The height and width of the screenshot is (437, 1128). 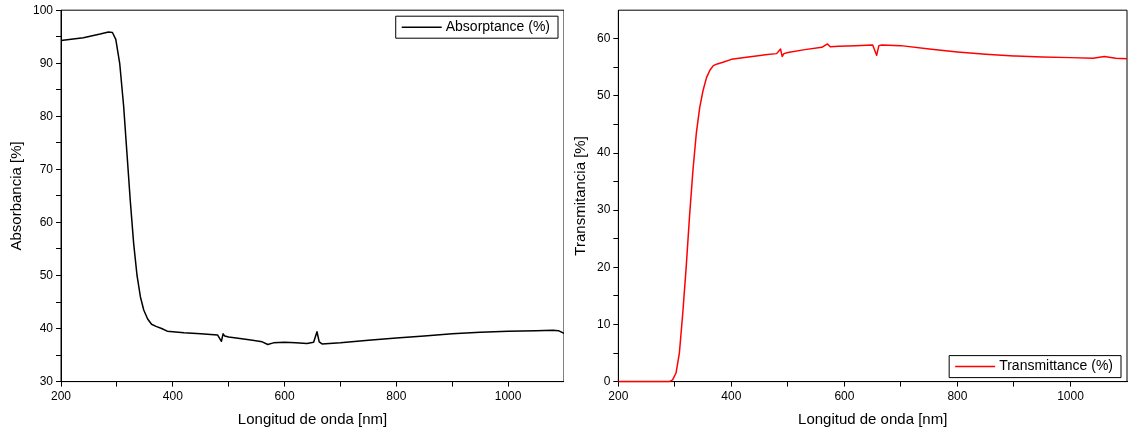 What do you see at coordinates (43, 9) in the screenshot?
I see `y-tick-label: 100` at bounding box center [43, 9].